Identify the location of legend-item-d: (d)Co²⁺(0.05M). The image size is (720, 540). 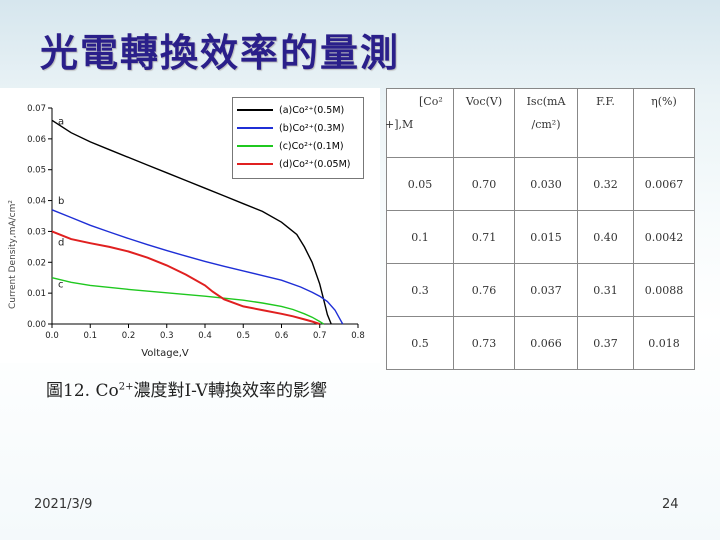
(293, 164).